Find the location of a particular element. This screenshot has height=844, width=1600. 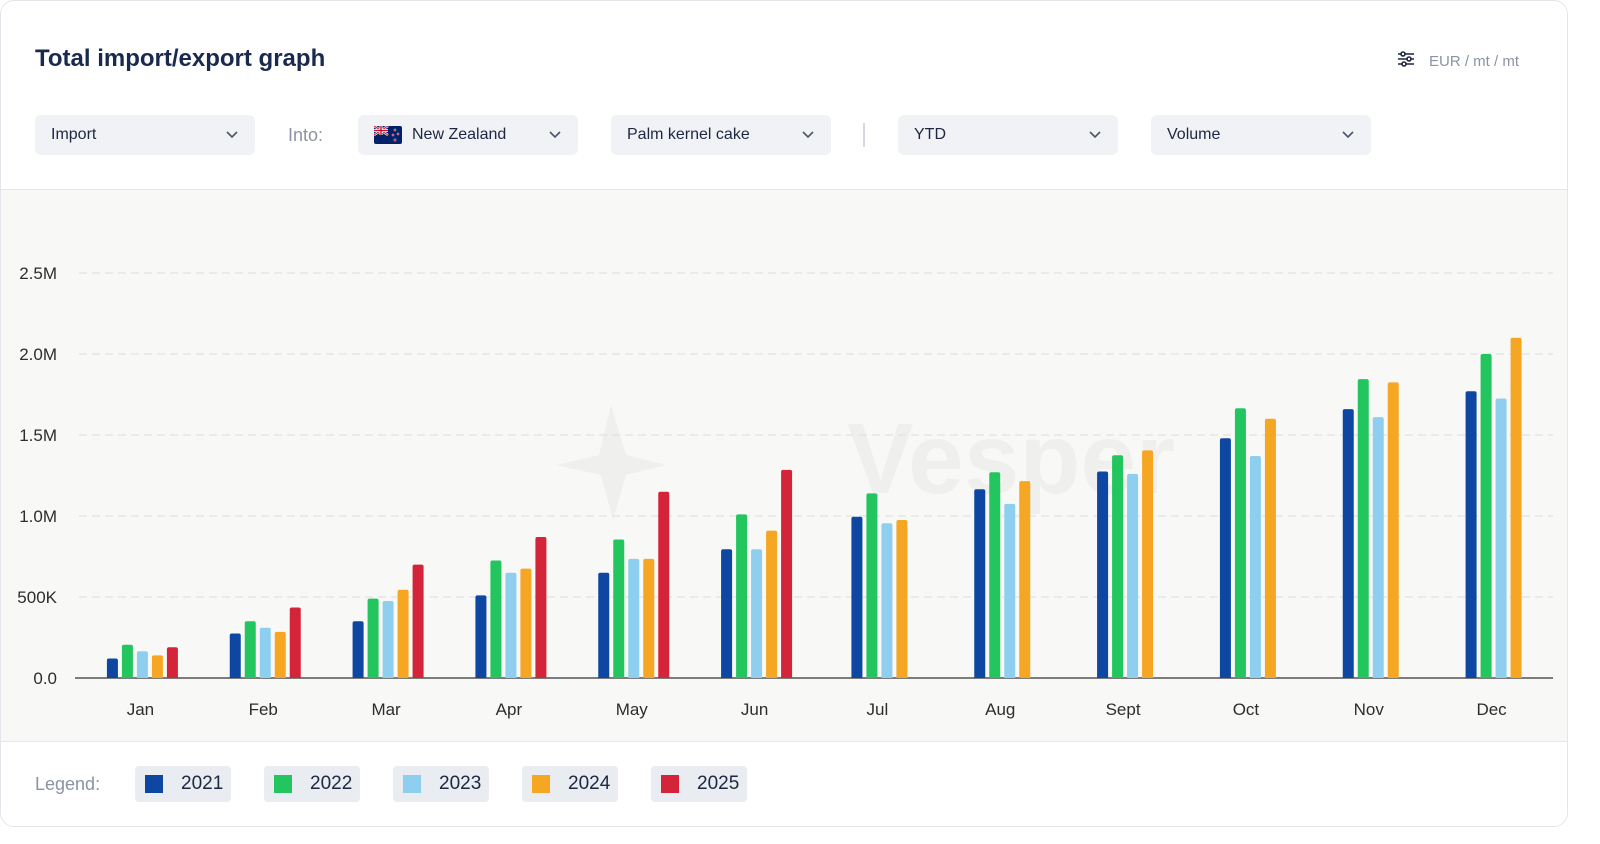

x-tick-label: Aug is located at coordinates (1000, 709).